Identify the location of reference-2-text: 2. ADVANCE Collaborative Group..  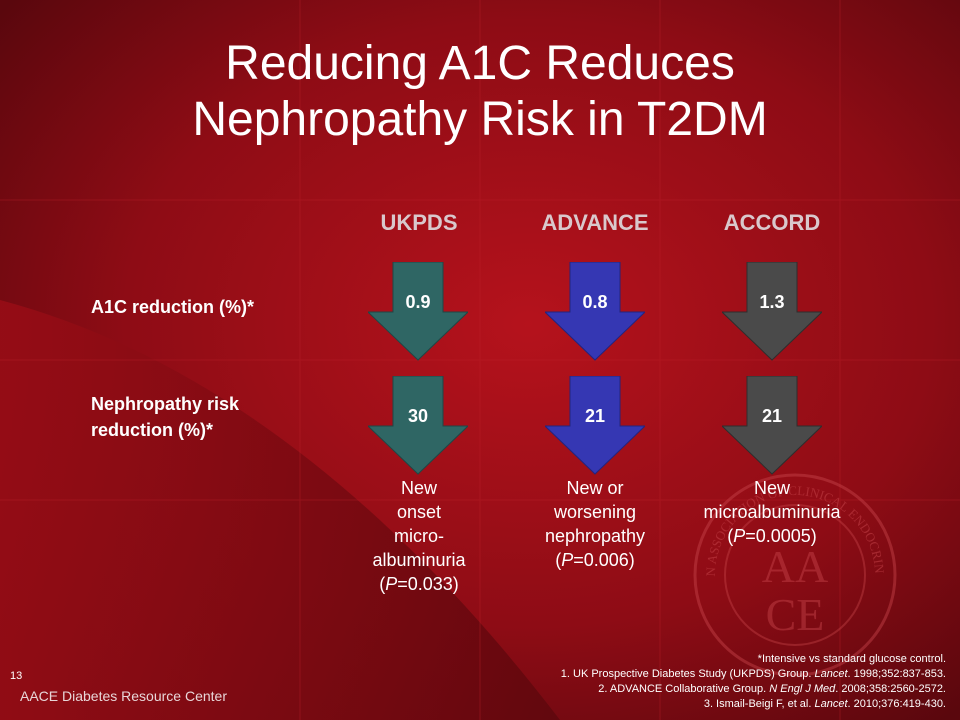
(684, 689).